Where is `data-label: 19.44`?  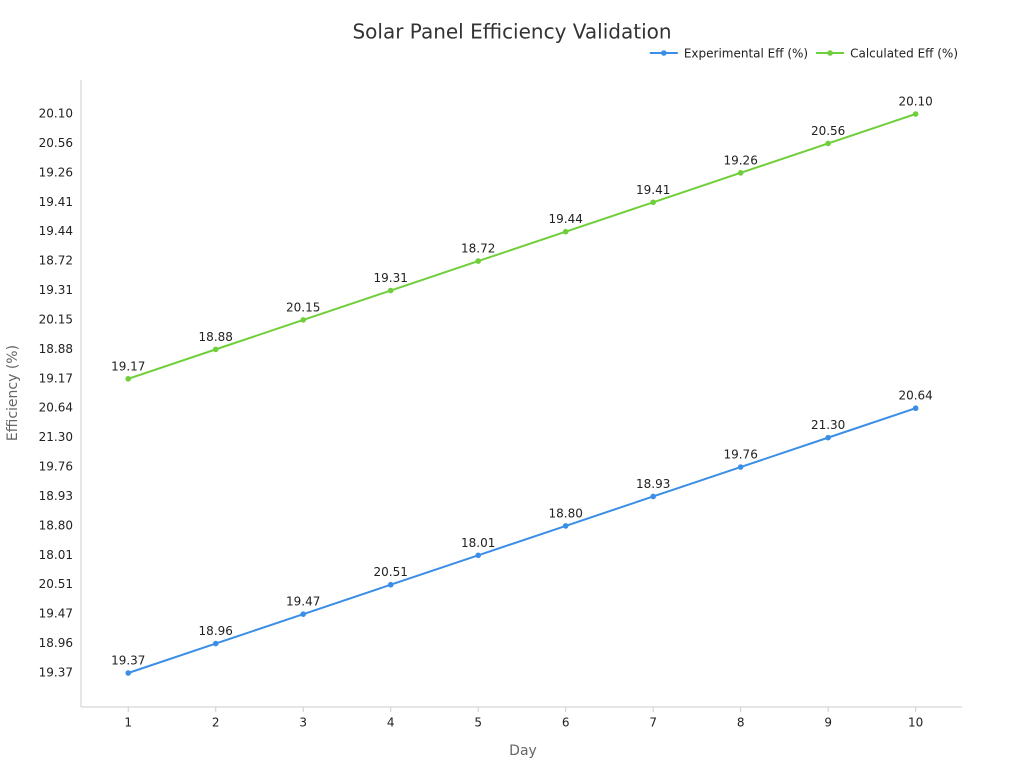
data-label: 19.44 is located at coordinates (566, 219).